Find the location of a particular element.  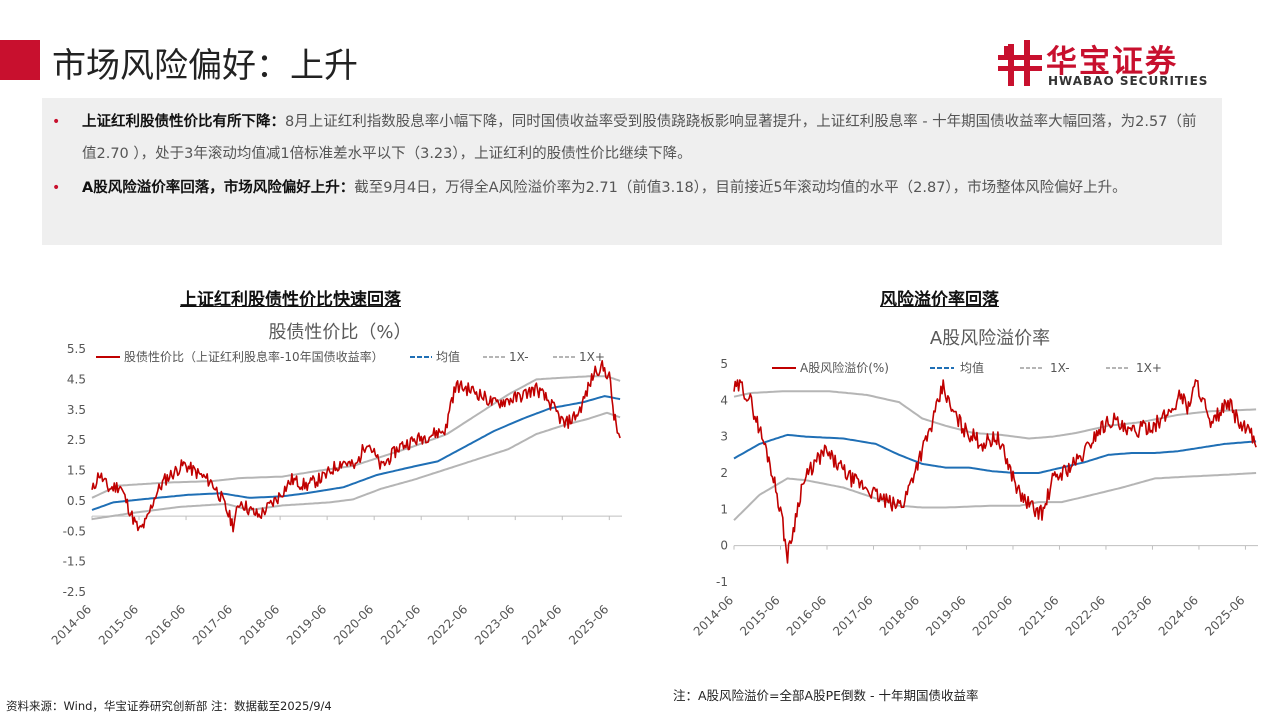

y-tick-label: 2 is located at coordinates (724, 473).